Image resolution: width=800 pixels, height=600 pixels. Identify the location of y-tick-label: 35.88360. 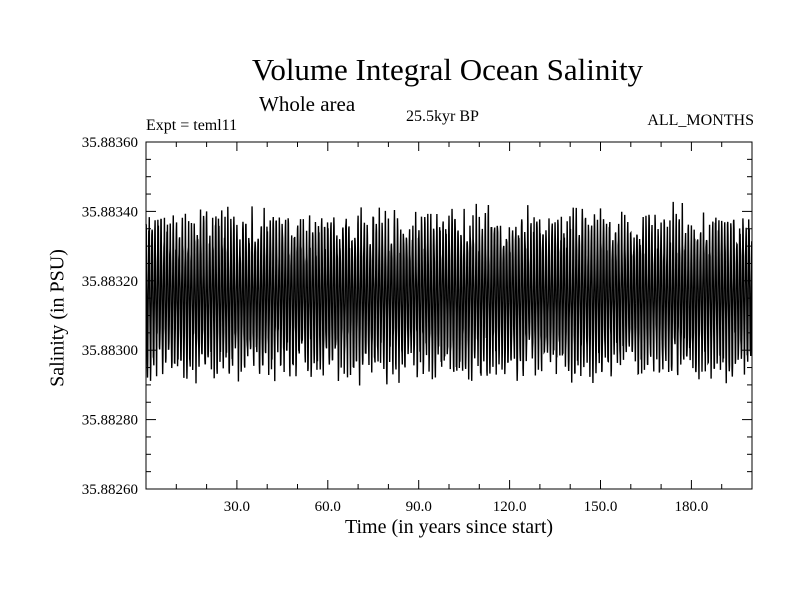
(110, 143).